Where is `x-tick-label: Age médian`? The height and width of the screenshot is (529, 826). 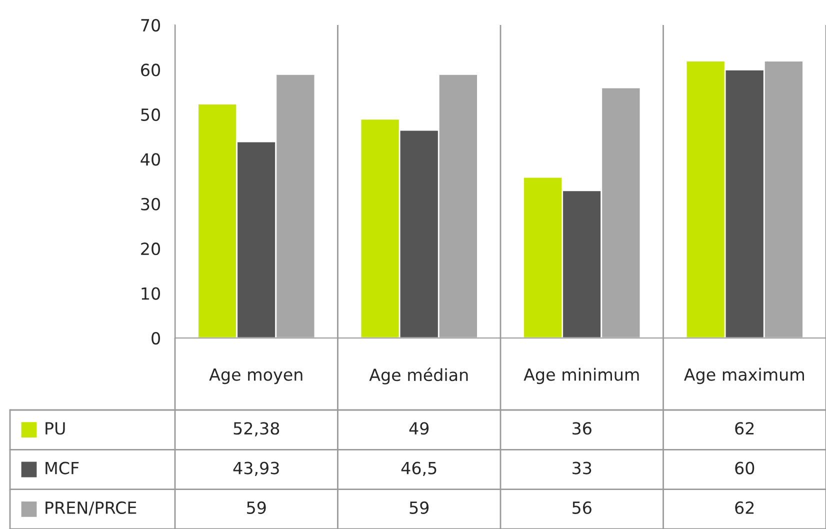 x-tick-label: Age médian is located at coordinates (418, 376).